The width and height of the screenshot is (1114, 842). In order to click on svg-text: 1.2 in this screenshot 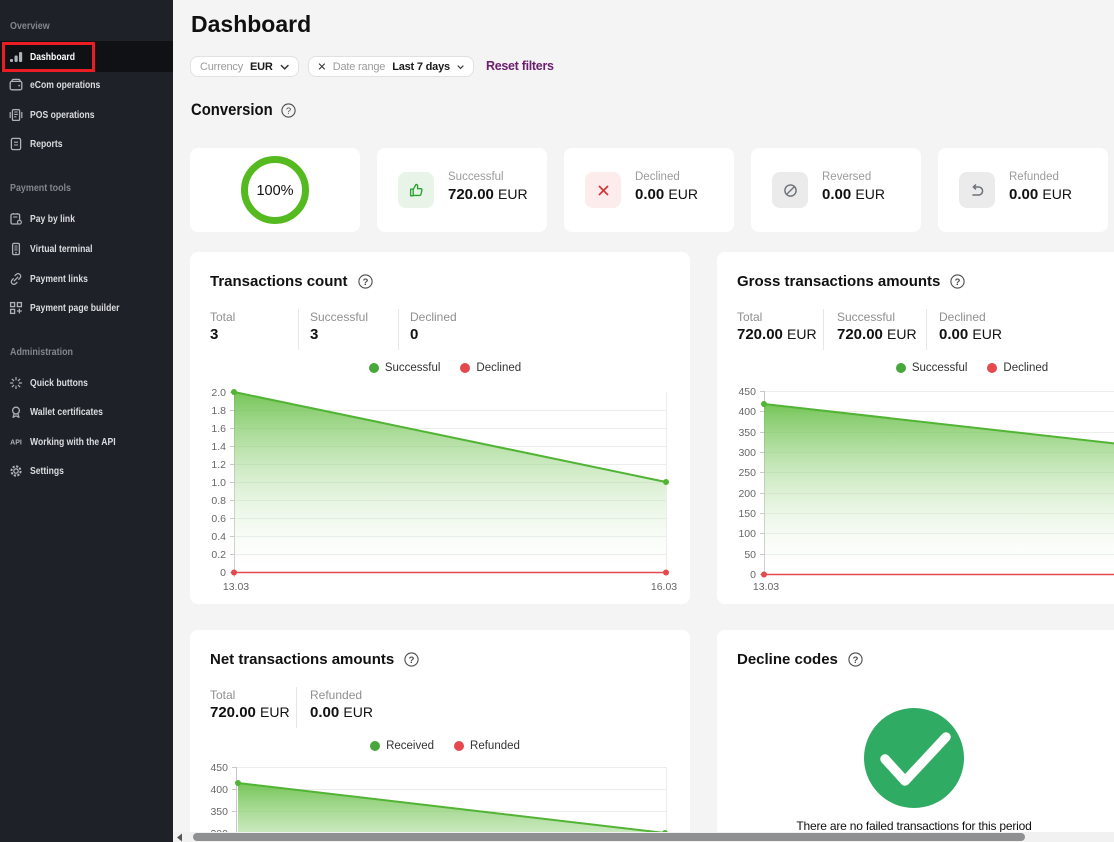, I will do `click(218, 465)`.